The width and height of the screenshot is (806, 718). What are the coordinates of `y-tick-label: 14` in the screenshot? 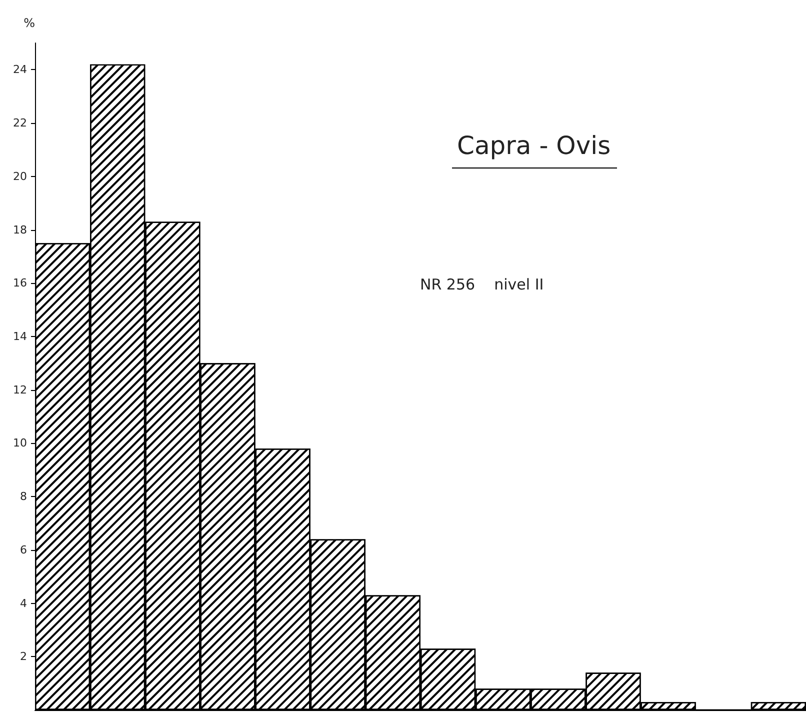 It's located at (20, 336).